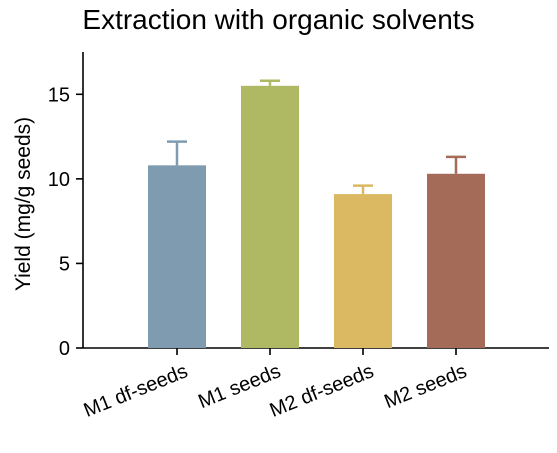  I want to click on y-ticks: 0 5 10 15, so click(65, 222).